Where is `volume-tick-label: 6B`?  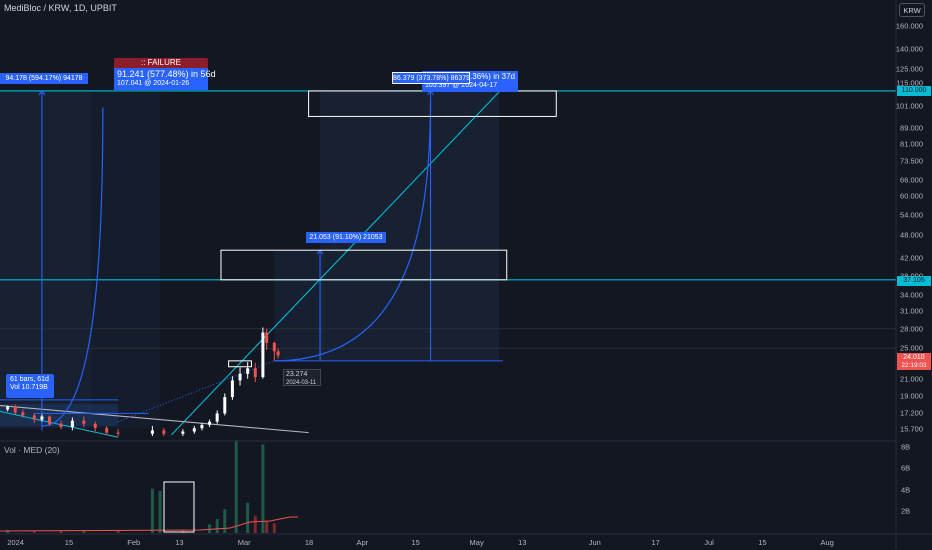 volume-tick-label: 6B is located at coordinates (906, 468).